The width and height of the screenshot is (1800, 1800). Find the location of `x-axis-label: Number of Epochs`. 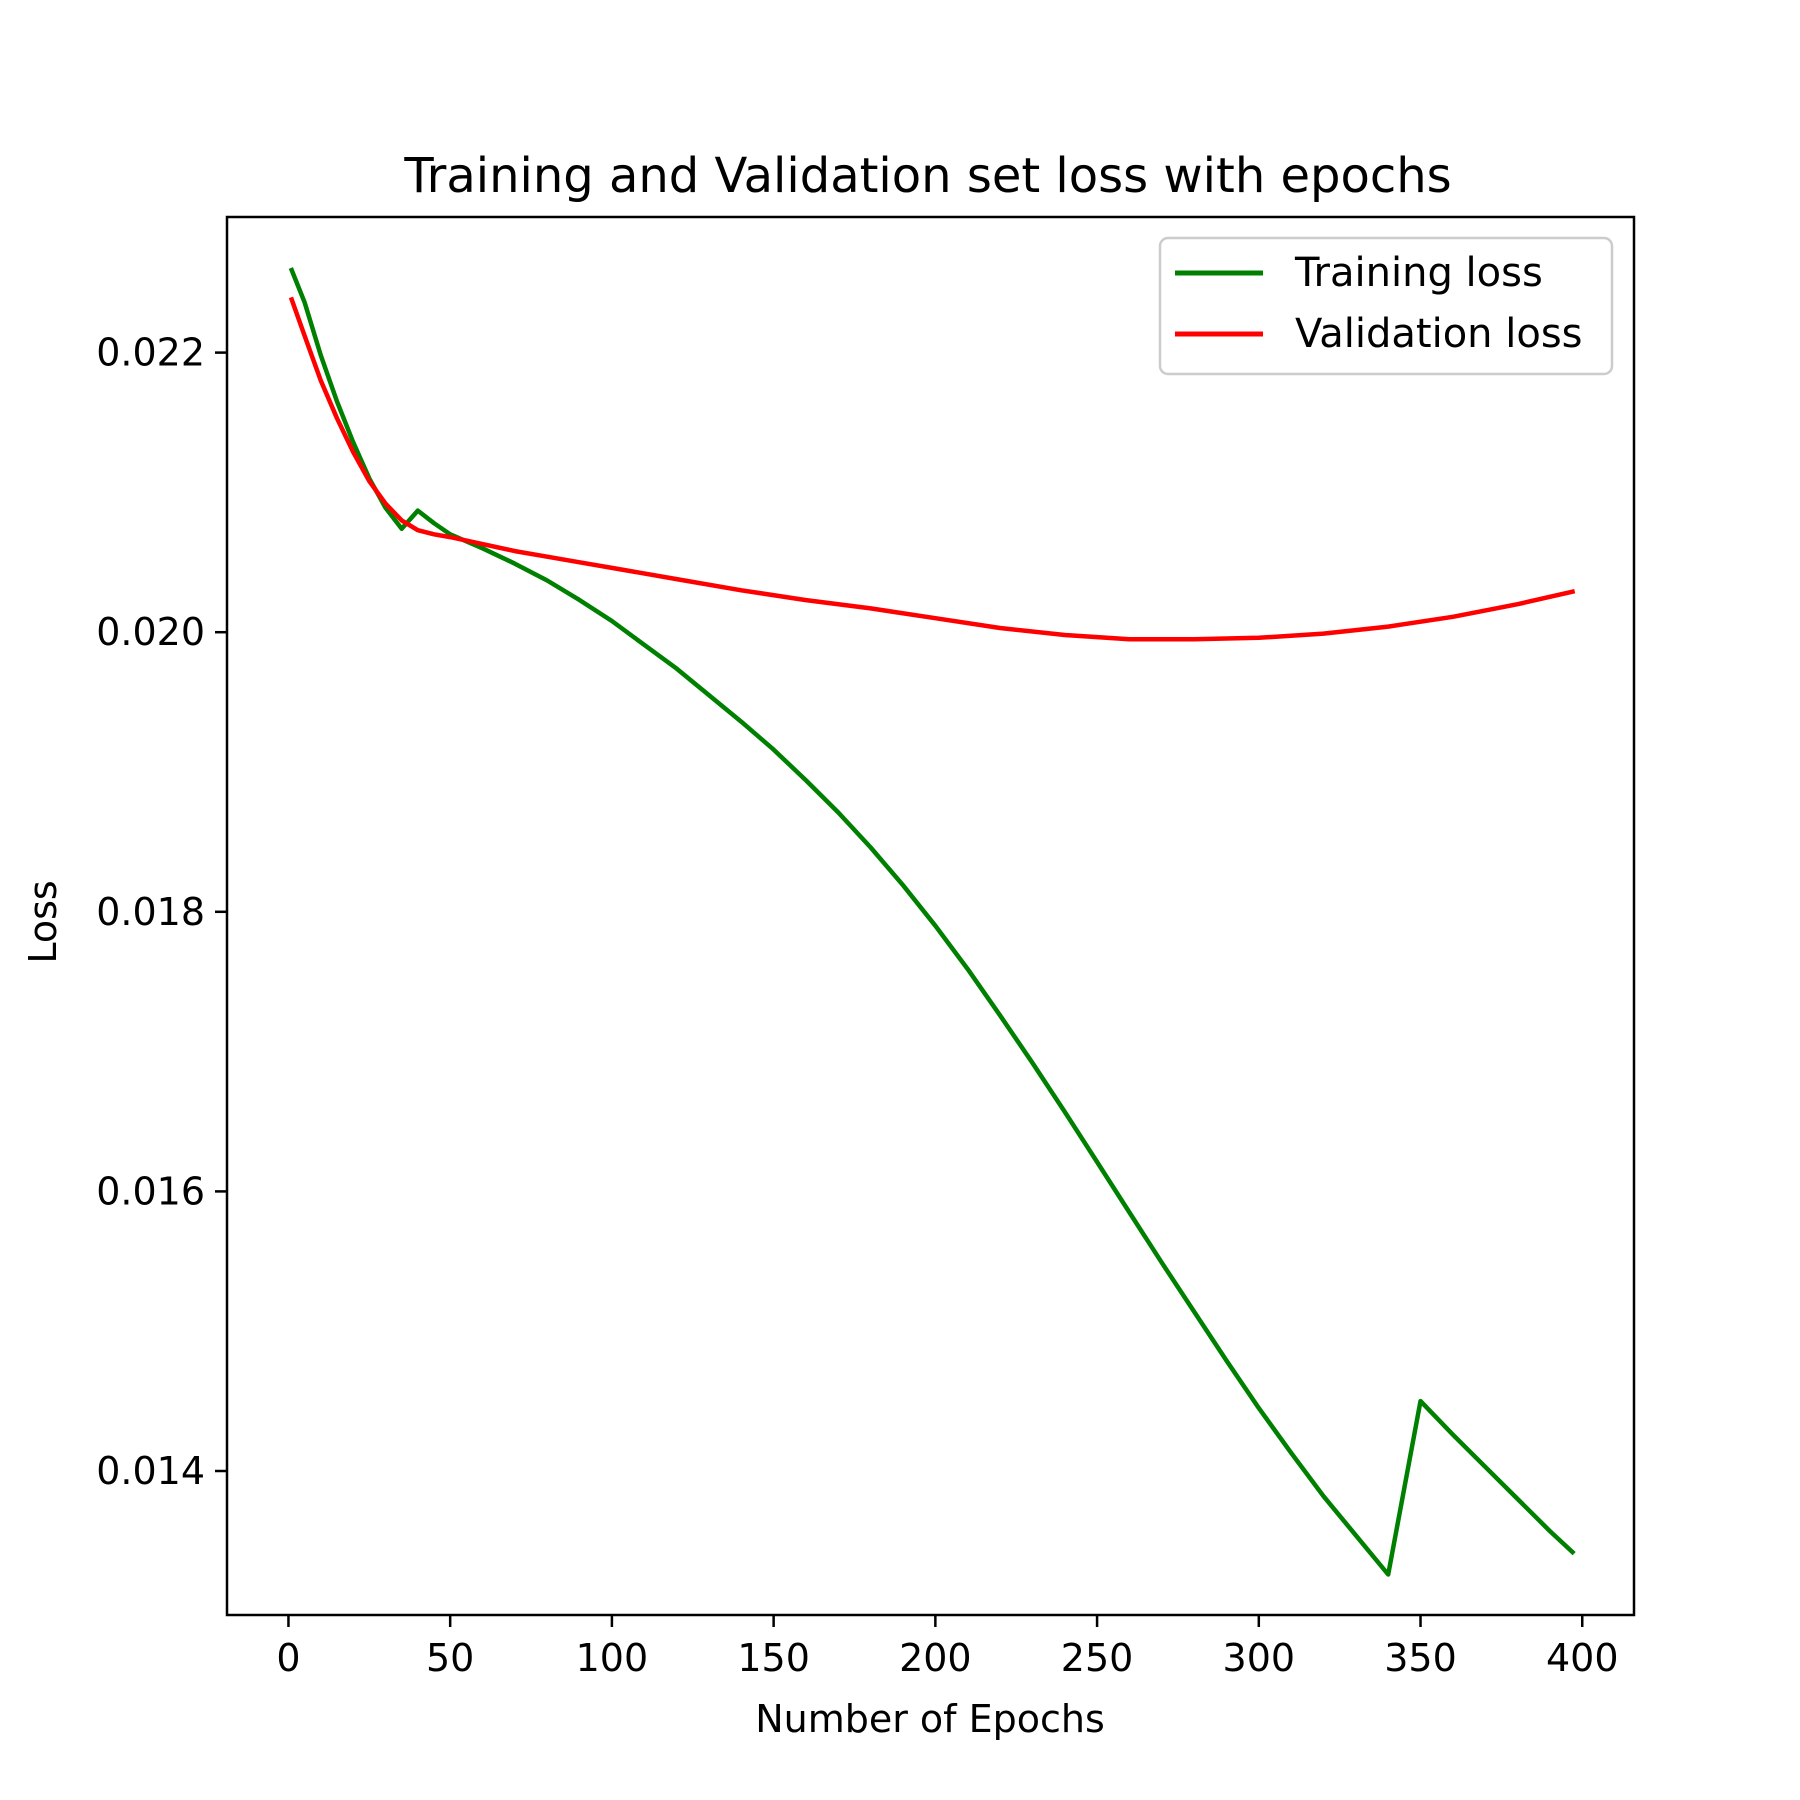

x-axis-label: Number of Epochs is located at coordinates (930, 1719).